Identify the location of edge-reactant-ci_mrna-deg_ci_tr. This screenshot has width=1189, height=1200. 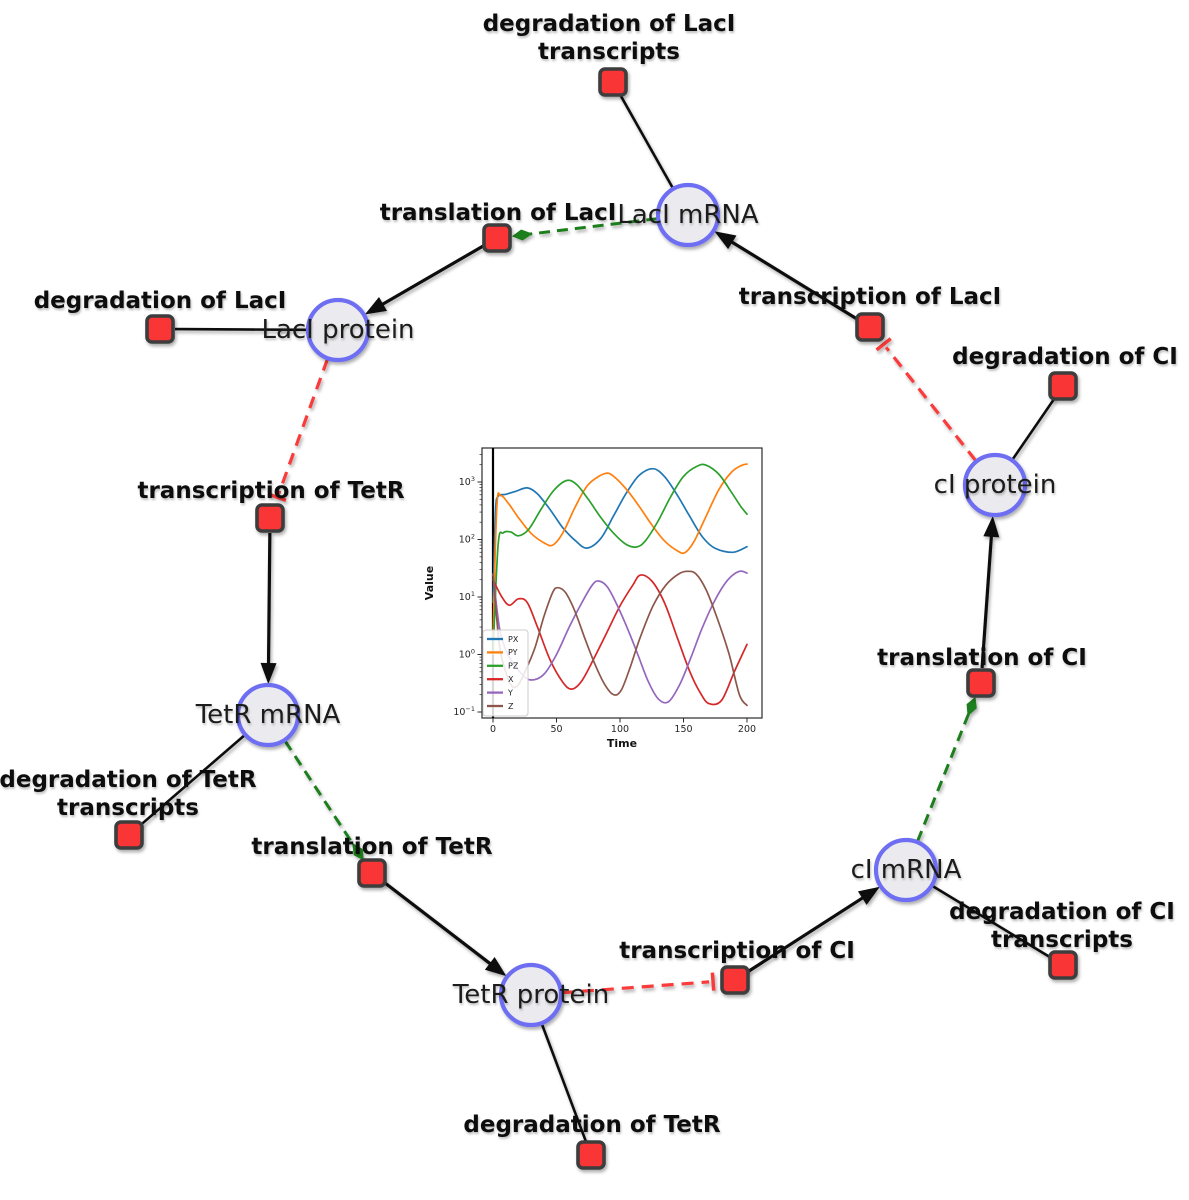
(991, 921).